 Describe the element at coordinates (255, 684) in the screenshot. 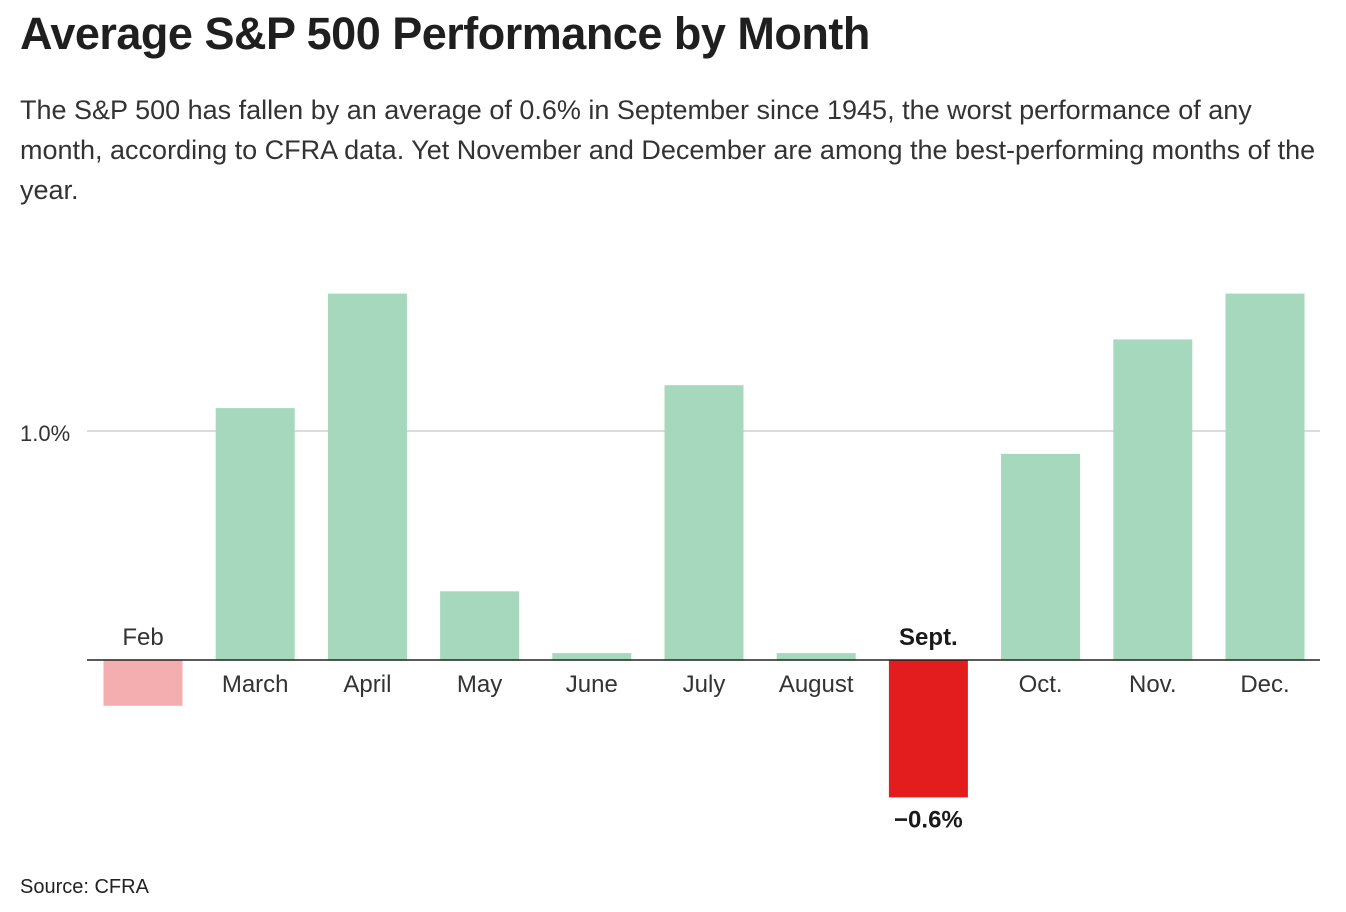

I see `category-label: March` at that location.